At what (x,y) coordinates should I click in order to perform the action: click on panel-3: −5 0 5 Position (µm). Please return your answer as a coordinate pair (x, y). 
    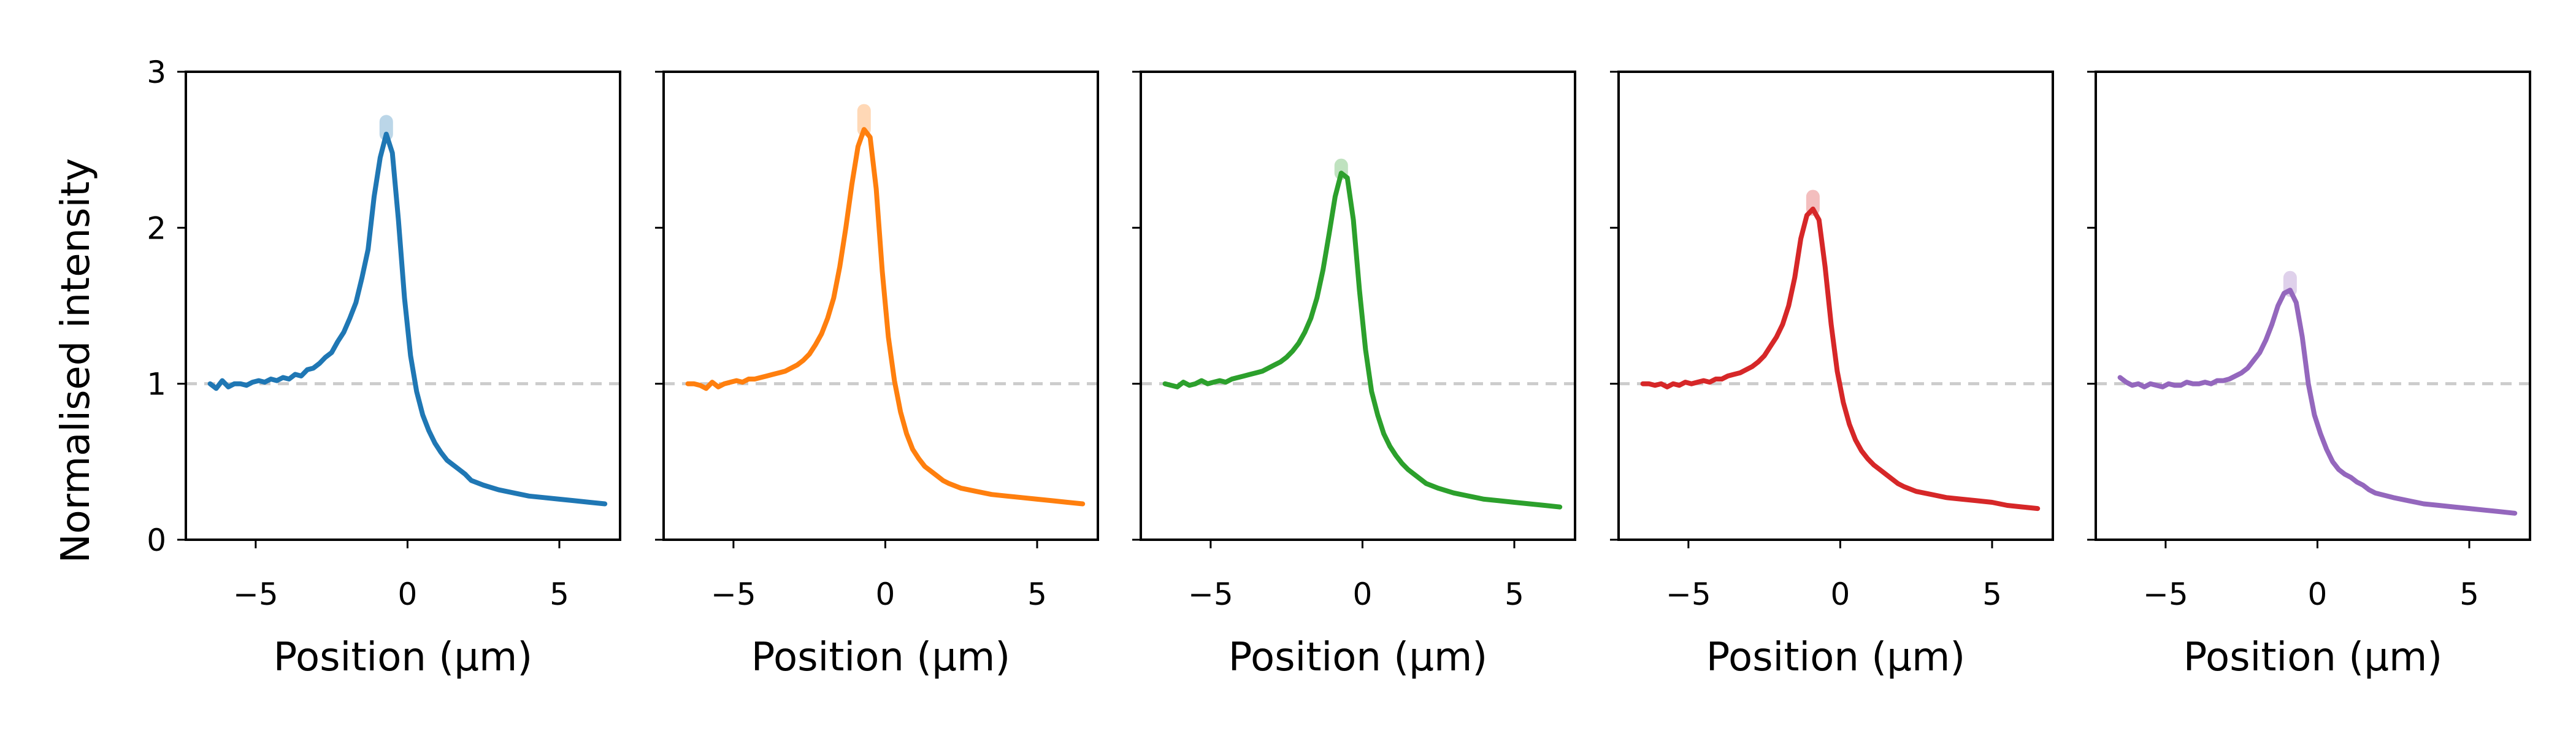
    Looking at the image, I should click on (1354, 375).